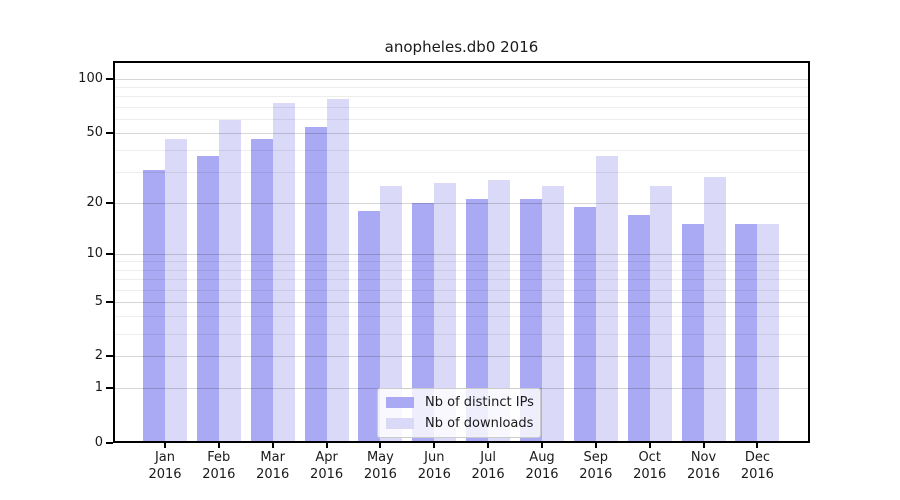  Describe the element at coordinates (327, 466) in the screenshot. I see `x-tick-label-apr: Apr 2016` at that location.